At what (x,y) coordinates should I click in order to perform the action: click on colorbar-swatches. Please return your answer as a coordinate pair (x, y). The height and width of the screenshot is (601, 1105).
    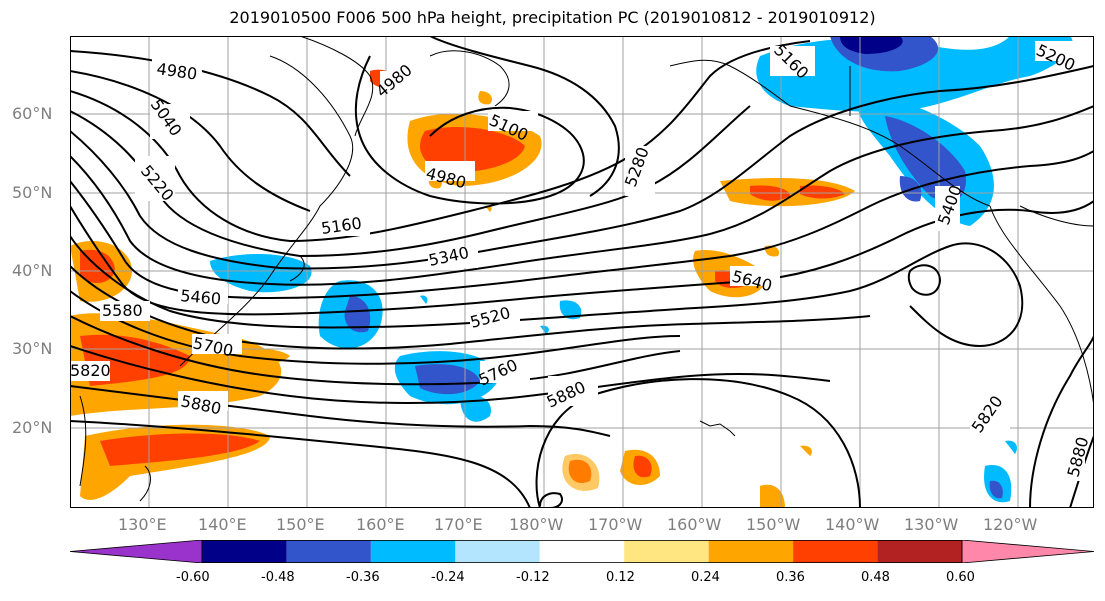
    Looking at the image, I should click on (582, 551).